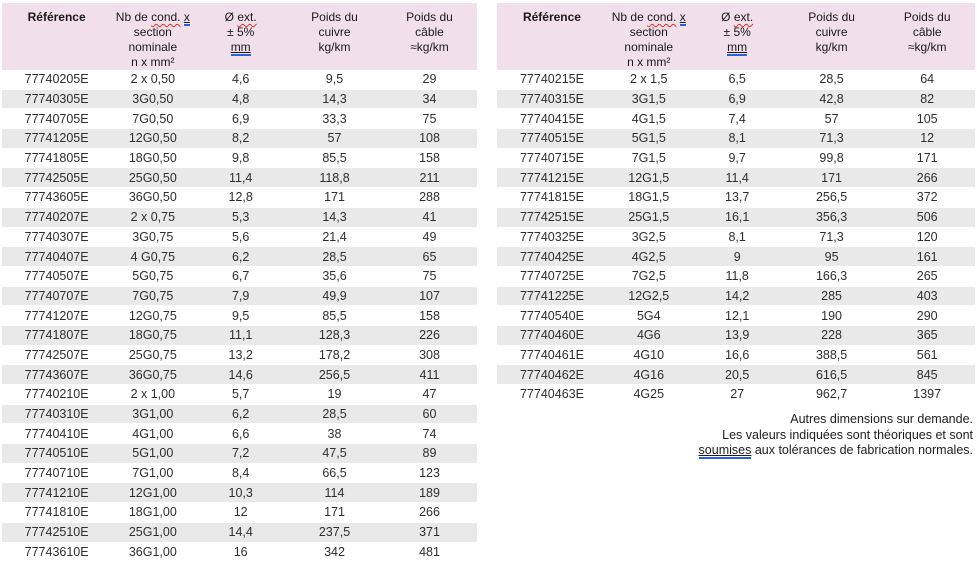  Describe the element at coordinates (927, 217) in the screenshot. I see `table-cell: 506` at that location.